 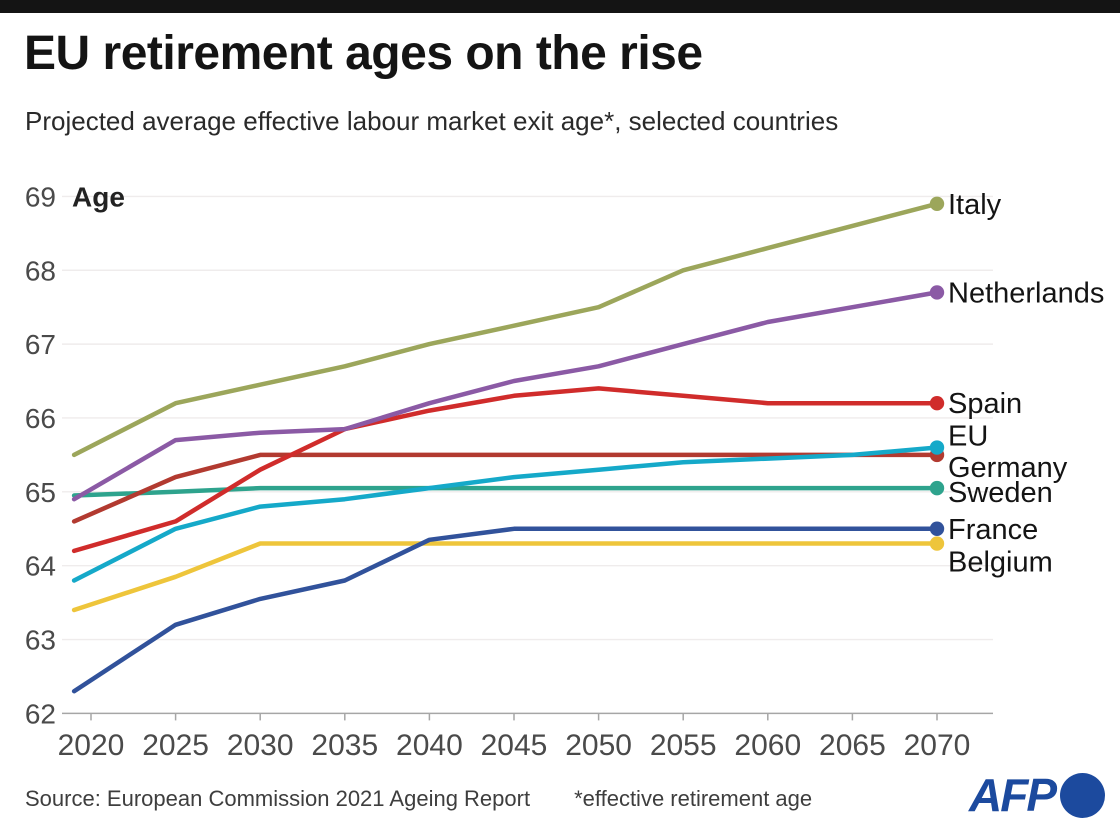 I want to click on x-tick-label-2070: 2070, so click(x=937, y=745).